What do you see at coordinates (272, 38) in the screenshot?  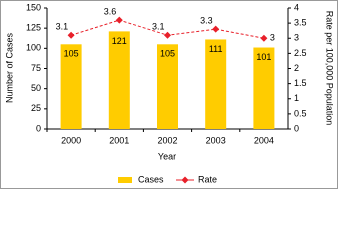 I see `rate-value-label: 3` at bounding box center [272, 38].